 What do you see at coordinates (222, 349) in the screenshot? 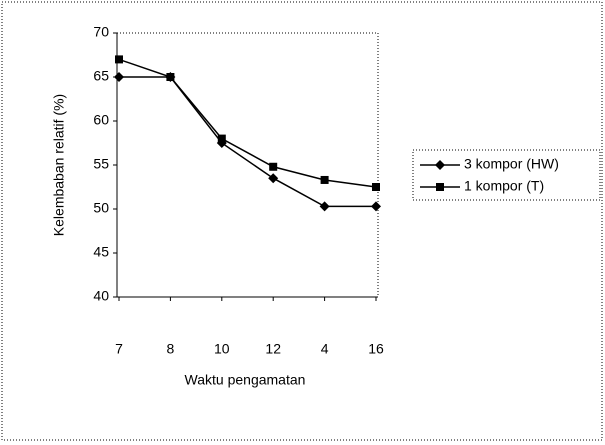
I see `x-tick-label: 10` at bounding box center [222, 349].